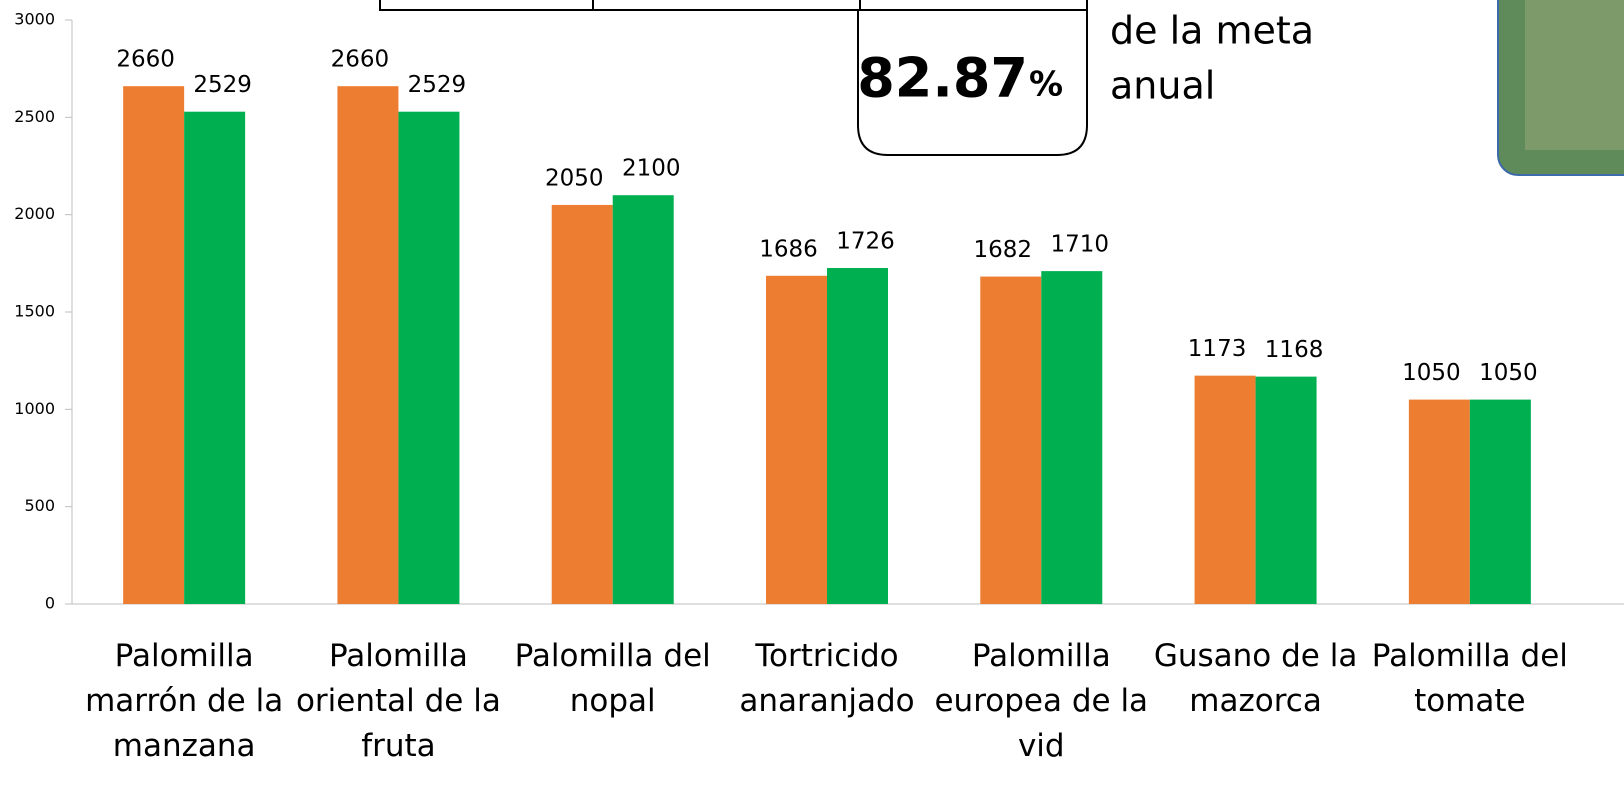 The height and width of the screenshot is (789, 1624). Describe the element at coordinates (651, 169) in the screenshot. I see `data-label: 2100` at that location.